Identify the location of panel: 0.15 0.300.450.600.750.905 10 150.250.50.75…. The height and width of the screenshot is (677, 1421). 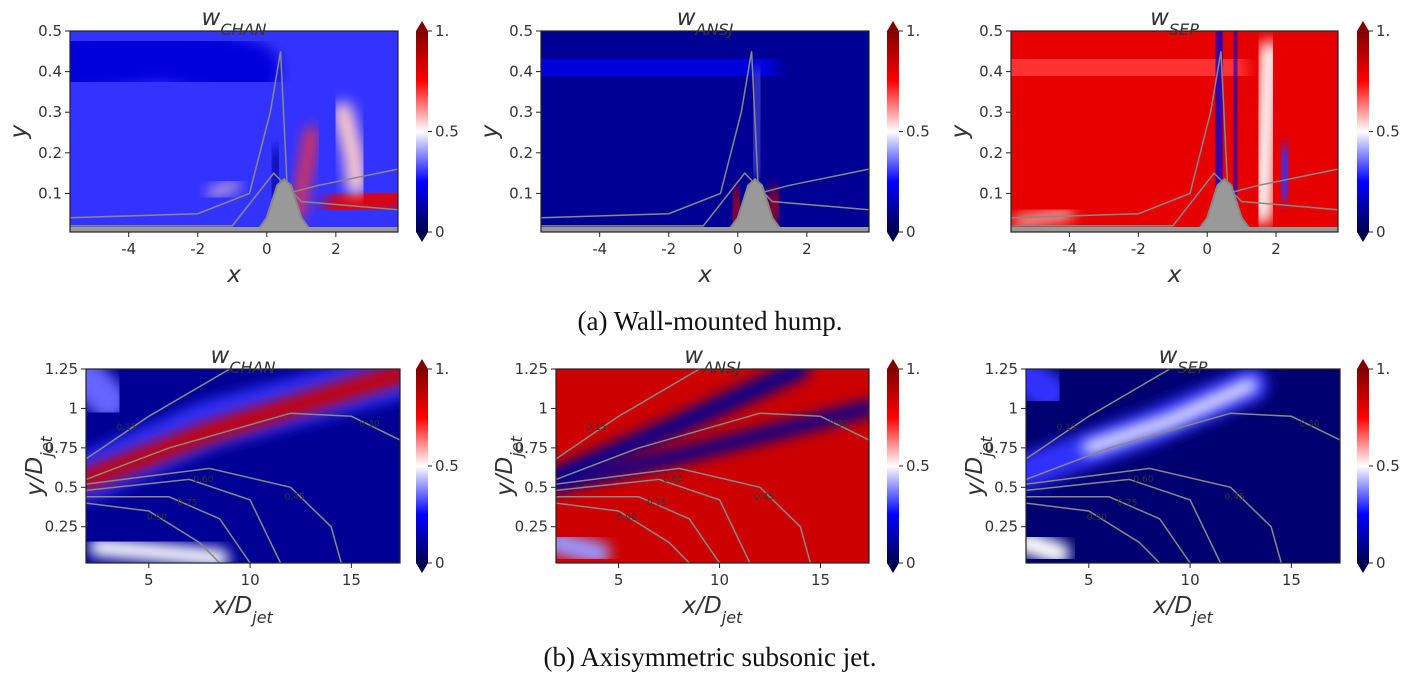
(1181, 485).